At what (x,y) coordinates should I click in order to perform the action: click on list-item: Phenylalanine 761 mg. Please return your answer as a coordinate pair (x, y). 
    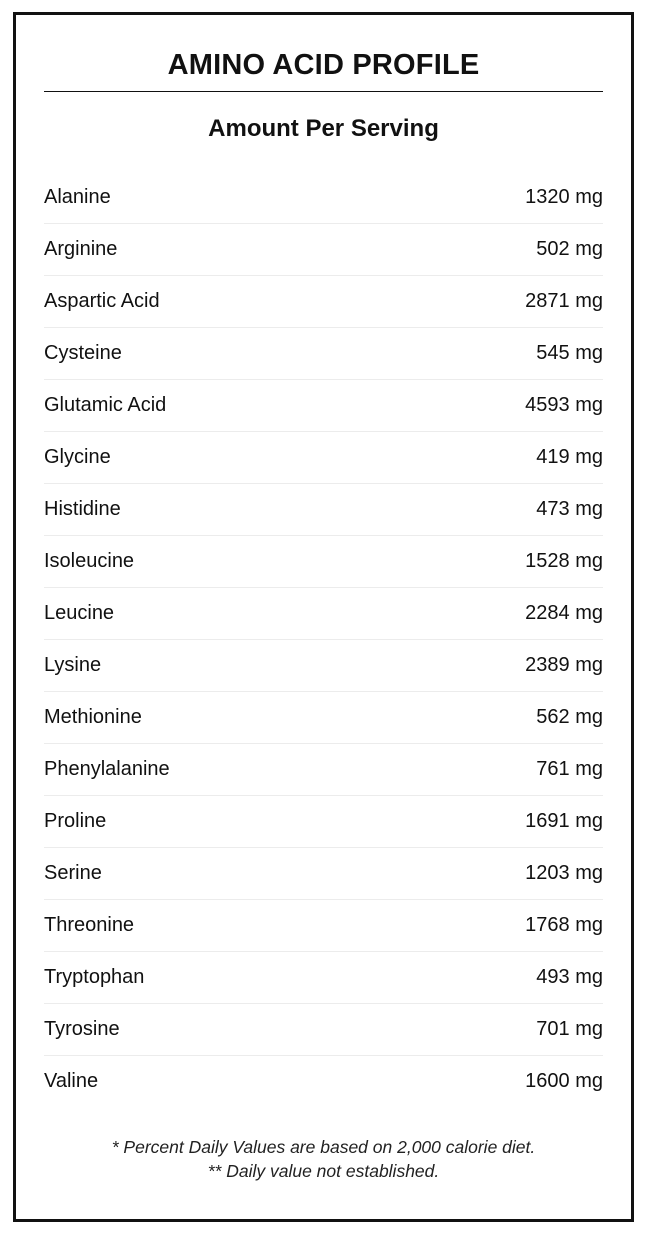
    Looking at the image, I should click on (323, 770).